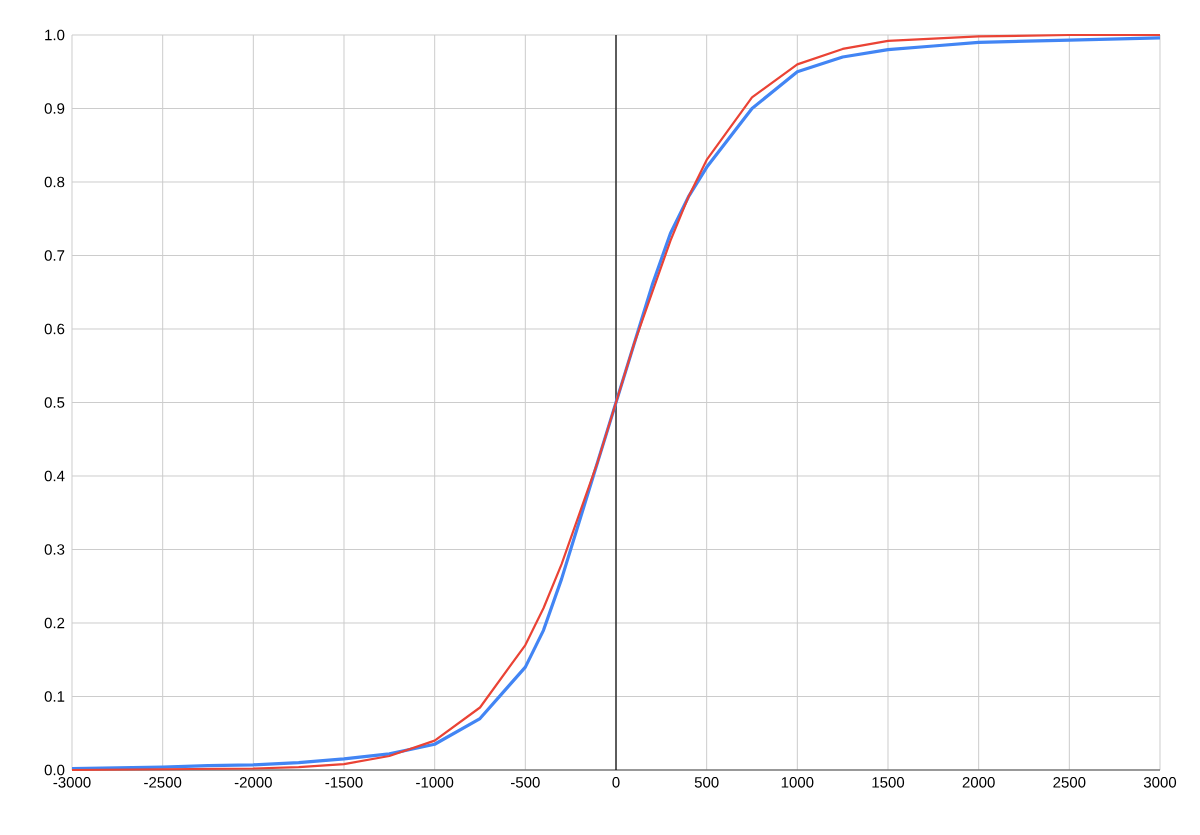 This screenshot has height=835, width=1200. What do you see at coordinates (54, 476) in the screenshot?
I see `y-tick-label: 0.4` at bounding box center [54, 476].